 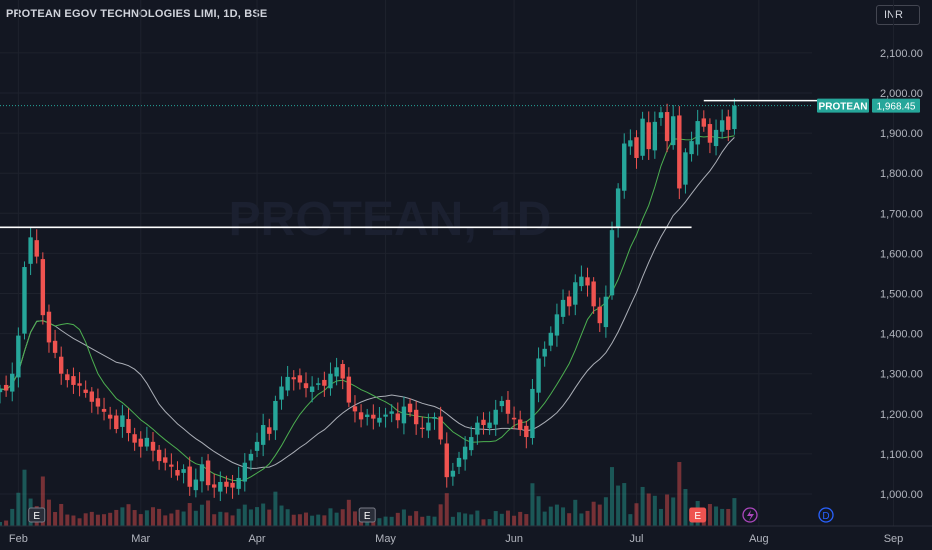 I want to click on y-tick-label: 2,000.00, so click(x=901, y=94).